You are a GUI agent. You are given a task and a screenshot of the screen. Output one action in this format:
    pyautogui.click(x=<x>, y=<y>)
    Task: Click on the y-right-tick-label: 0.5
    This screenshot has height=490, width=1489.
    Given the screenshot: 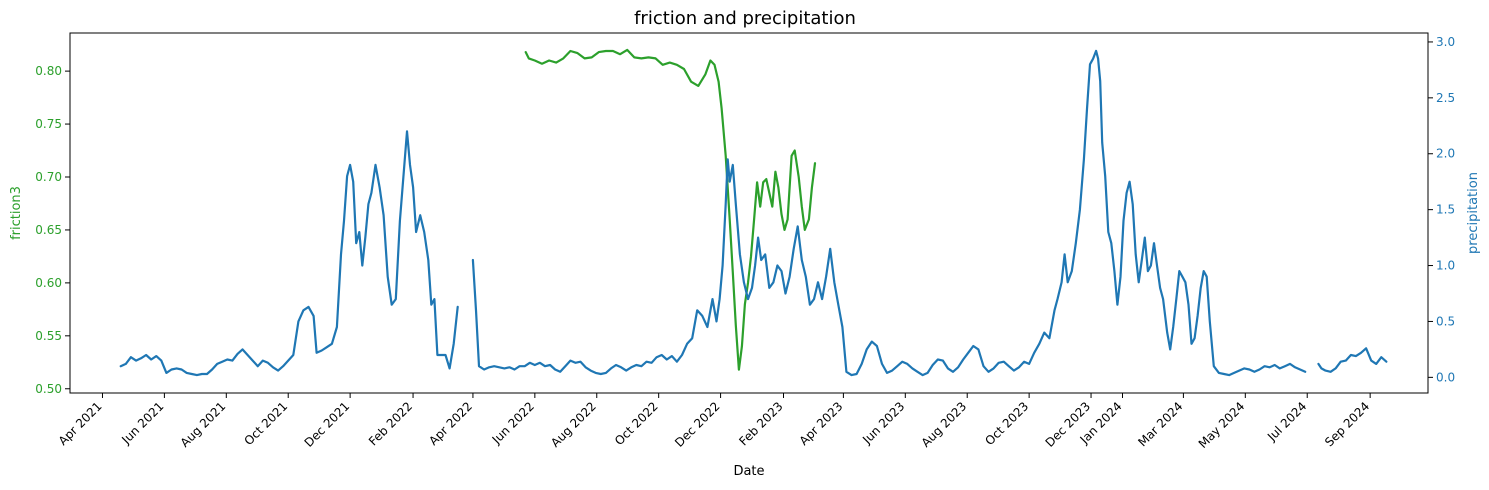 What is the action you would take?
    pyautogui.click(x=1445, y=321)
    